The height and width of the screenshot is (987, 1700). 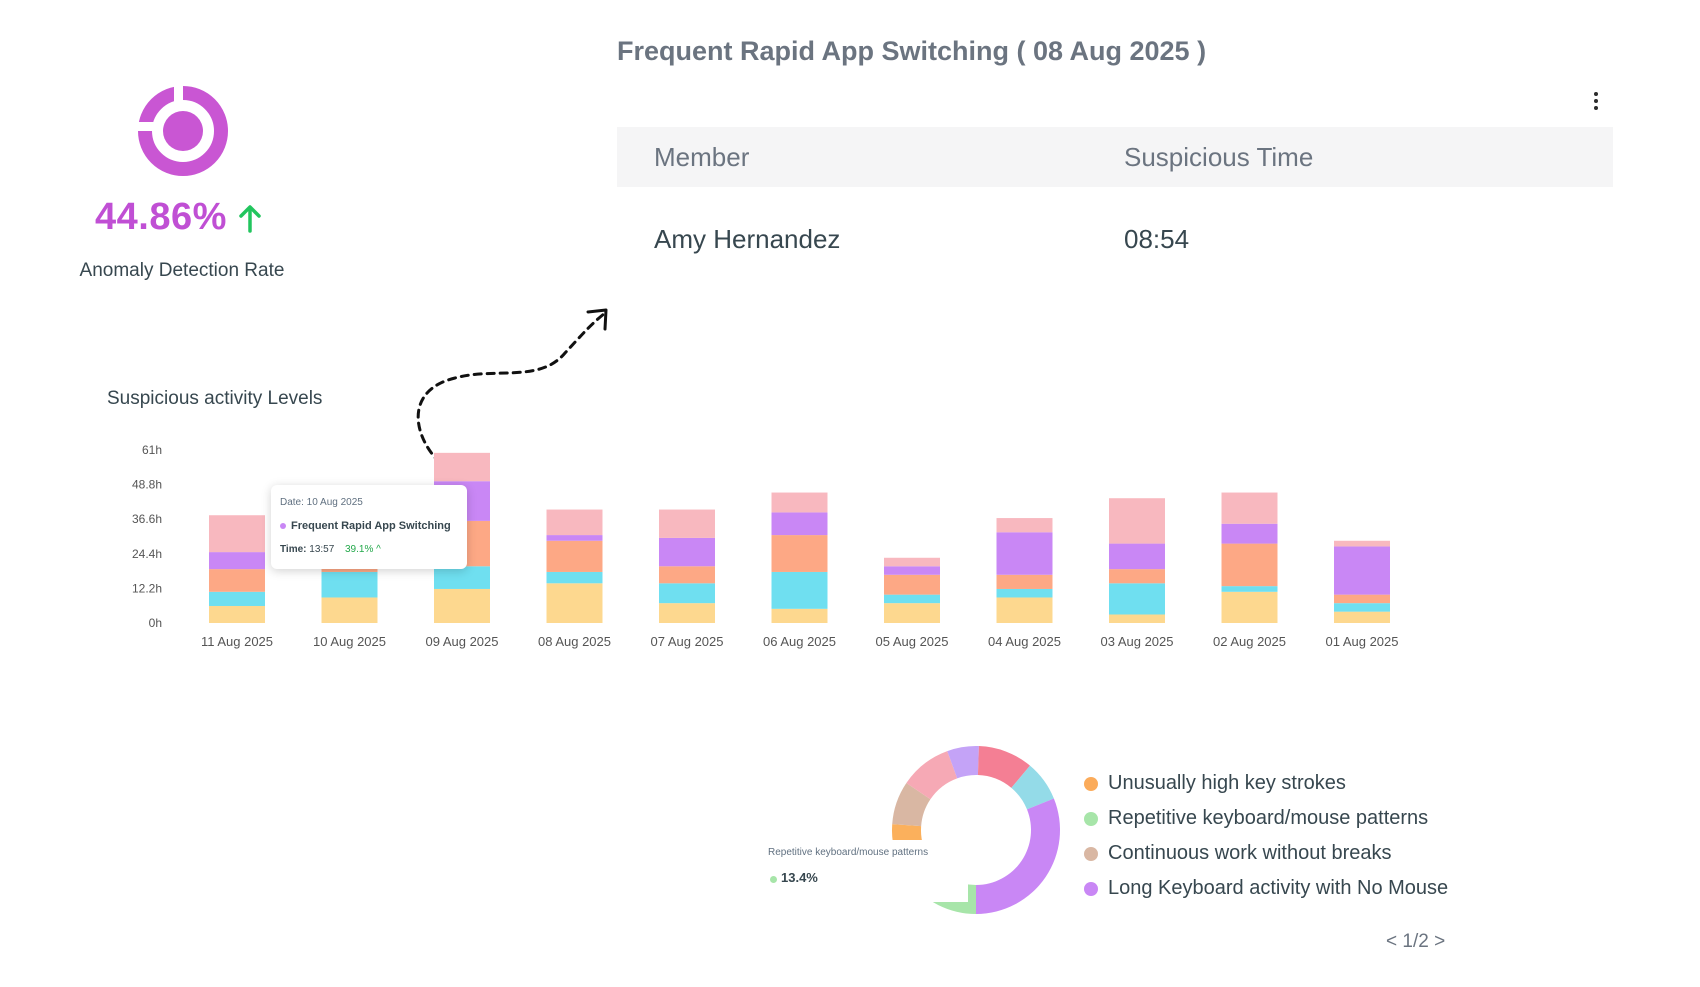 I want to click on legend-item: Repetitive keyboard/mouse patterns, so click(x=1266, y=818).